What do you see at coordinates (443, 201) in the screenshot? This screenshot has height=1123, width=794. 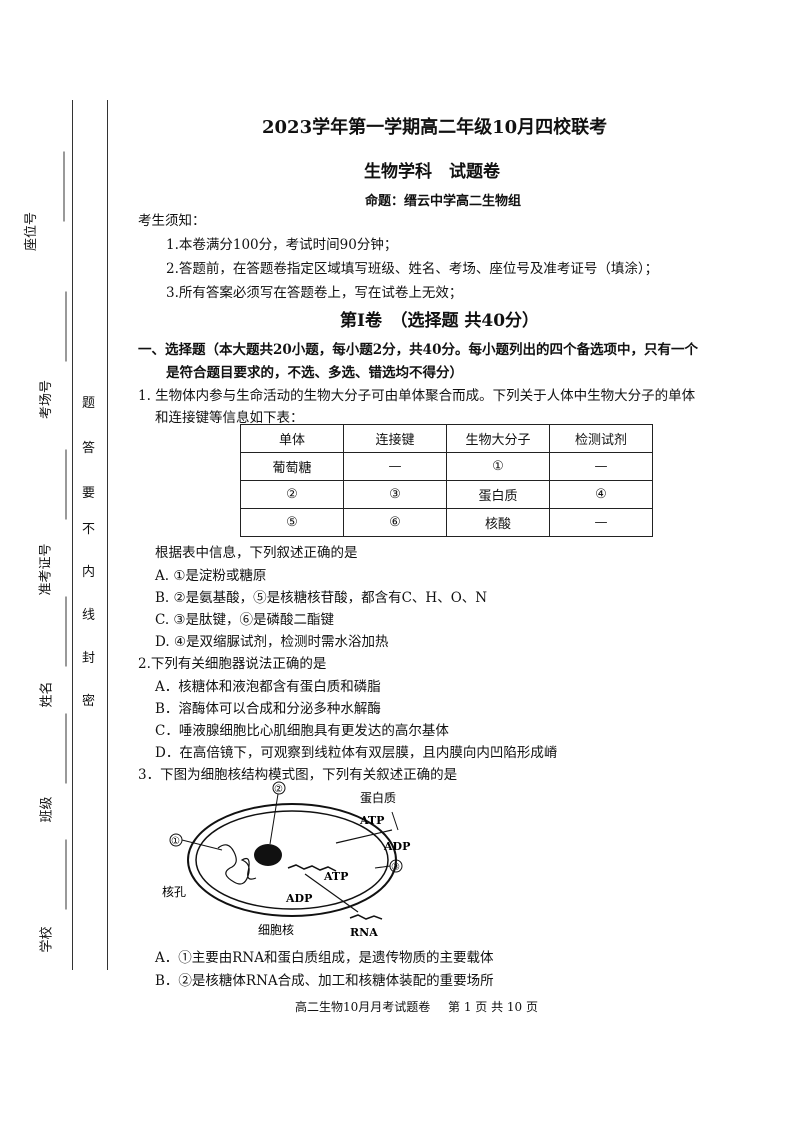 I see `exam-author: 命题：缙云中学高二生物组` at bounding box center [443, 201].